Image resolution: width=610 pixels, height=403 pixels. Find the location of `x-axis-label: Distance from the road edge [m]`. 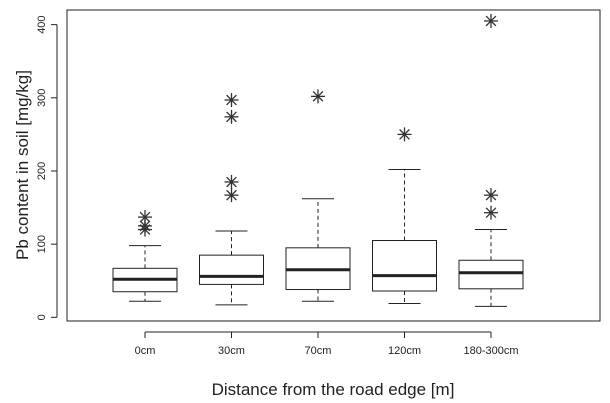

x-axis-label: Distance from the road edge [m] is located at coordinates (333, 389).